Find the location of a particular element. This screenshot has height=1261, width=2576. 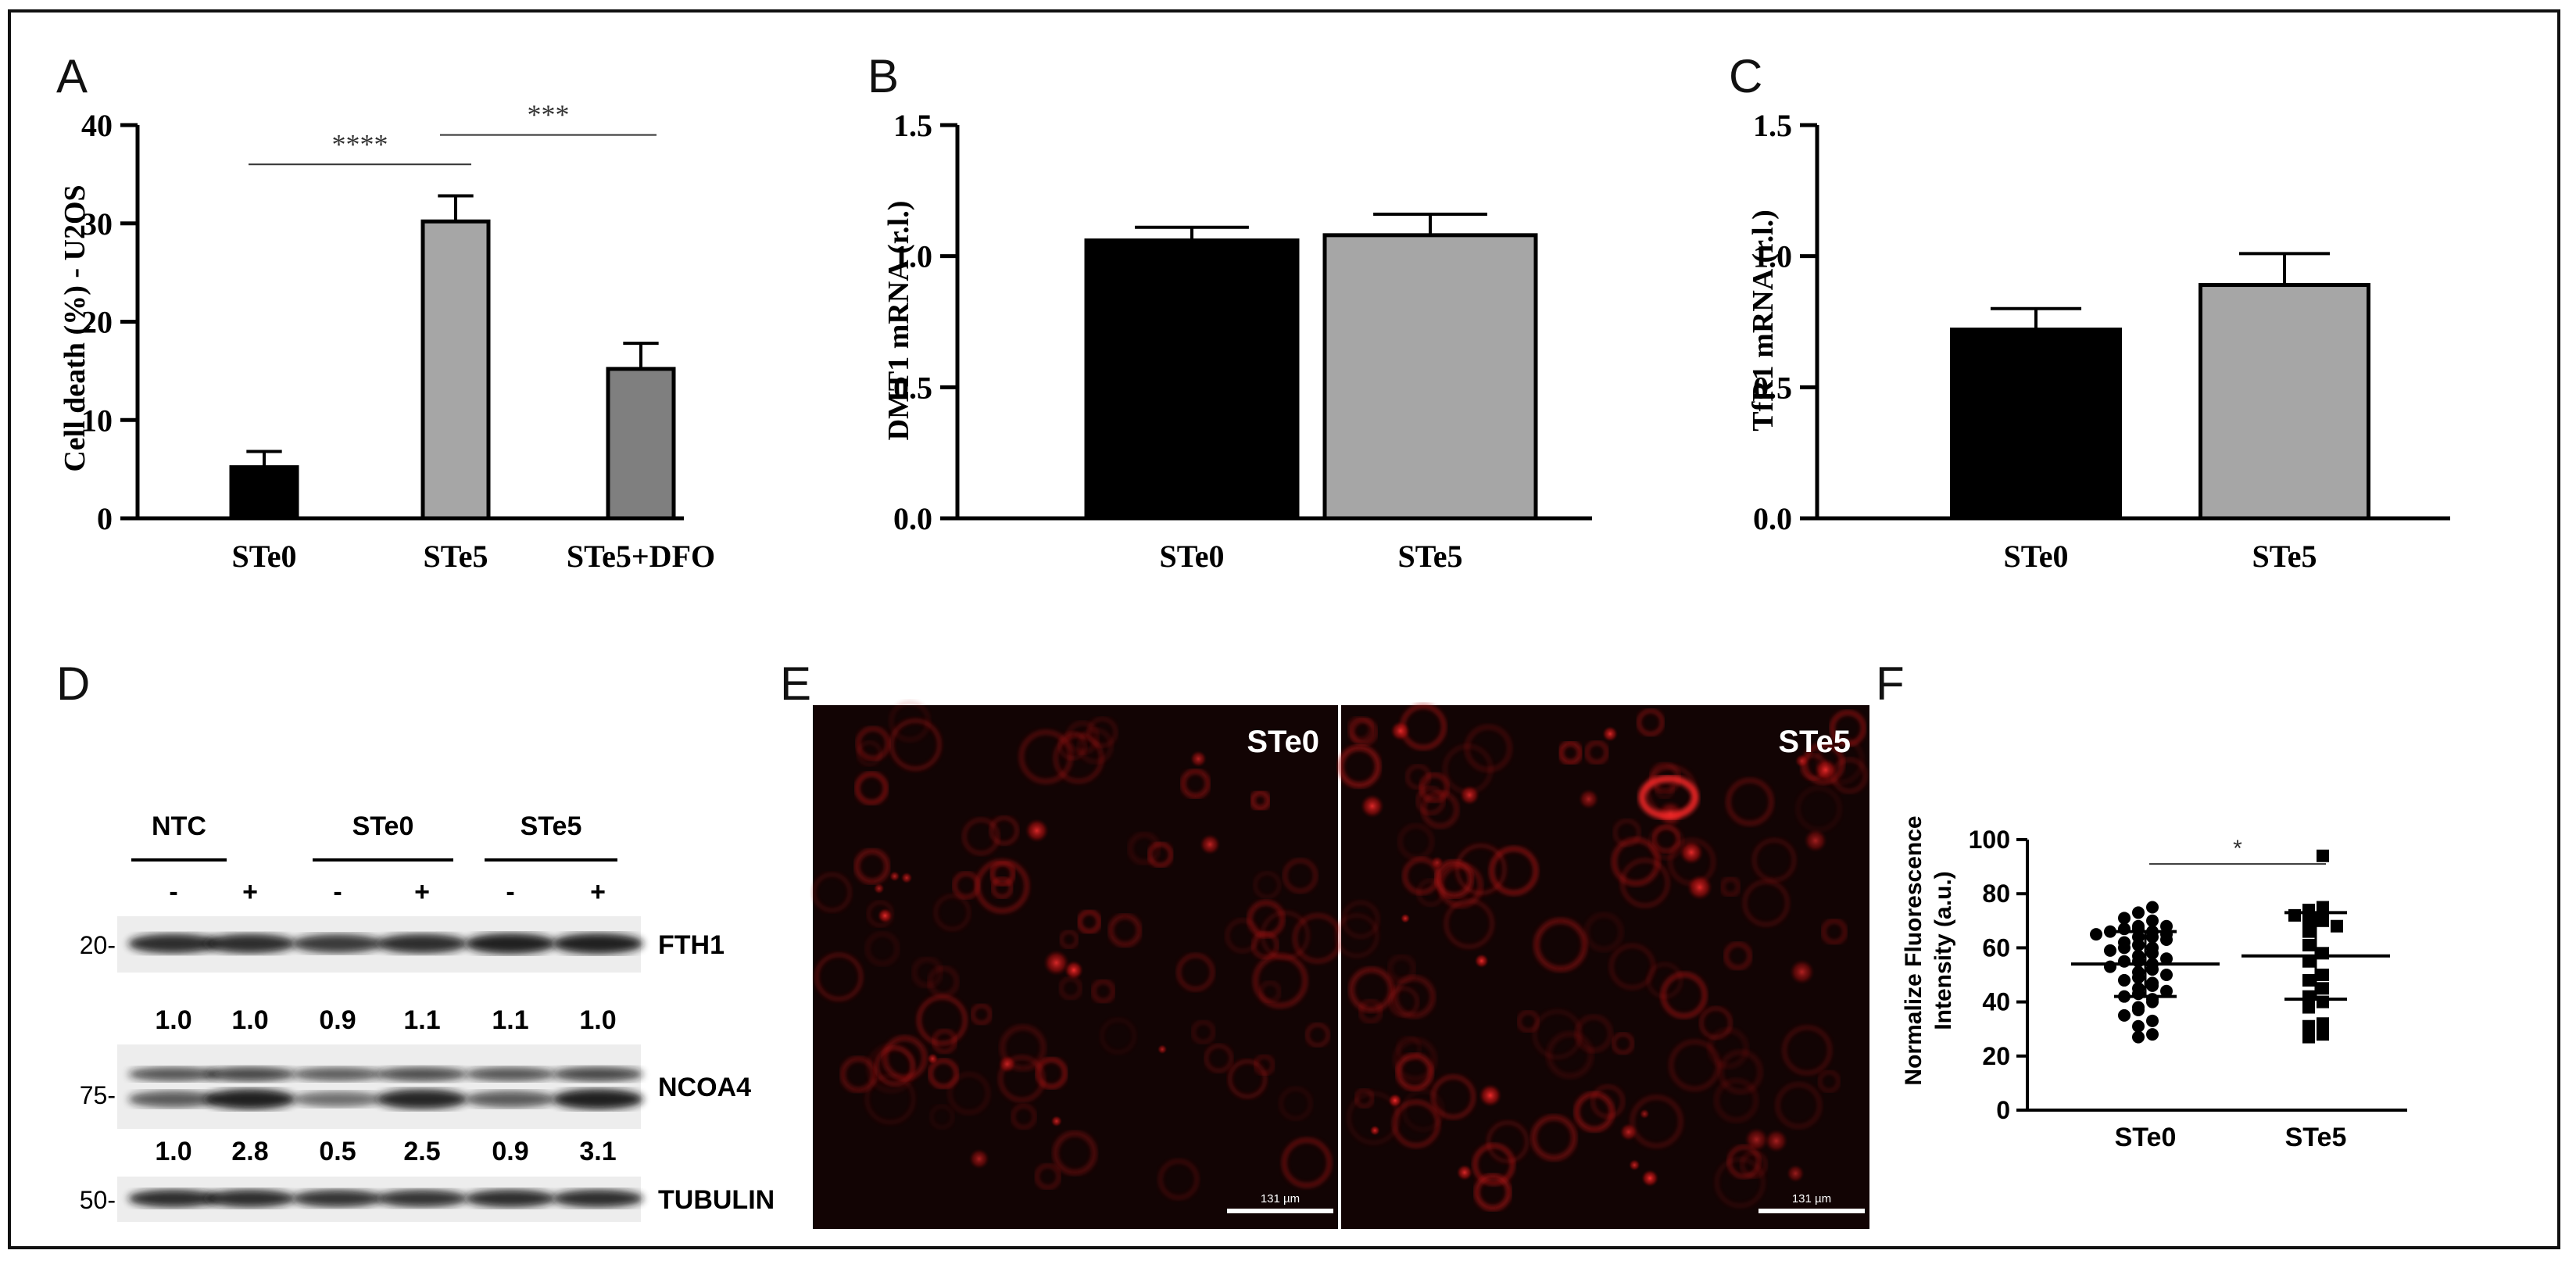

chart-a-axes is located at coordinates (409, 323).